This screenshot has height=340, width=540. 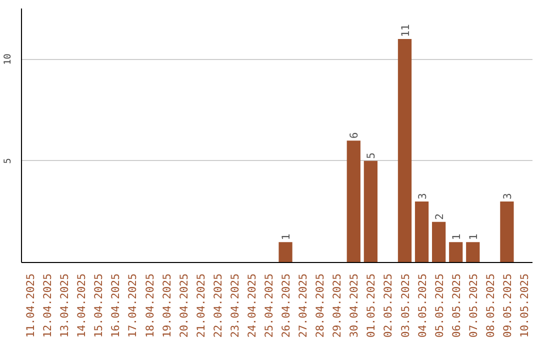 I want to click on x-tick-label: 04.05.2025, so click(x=422, y=306).